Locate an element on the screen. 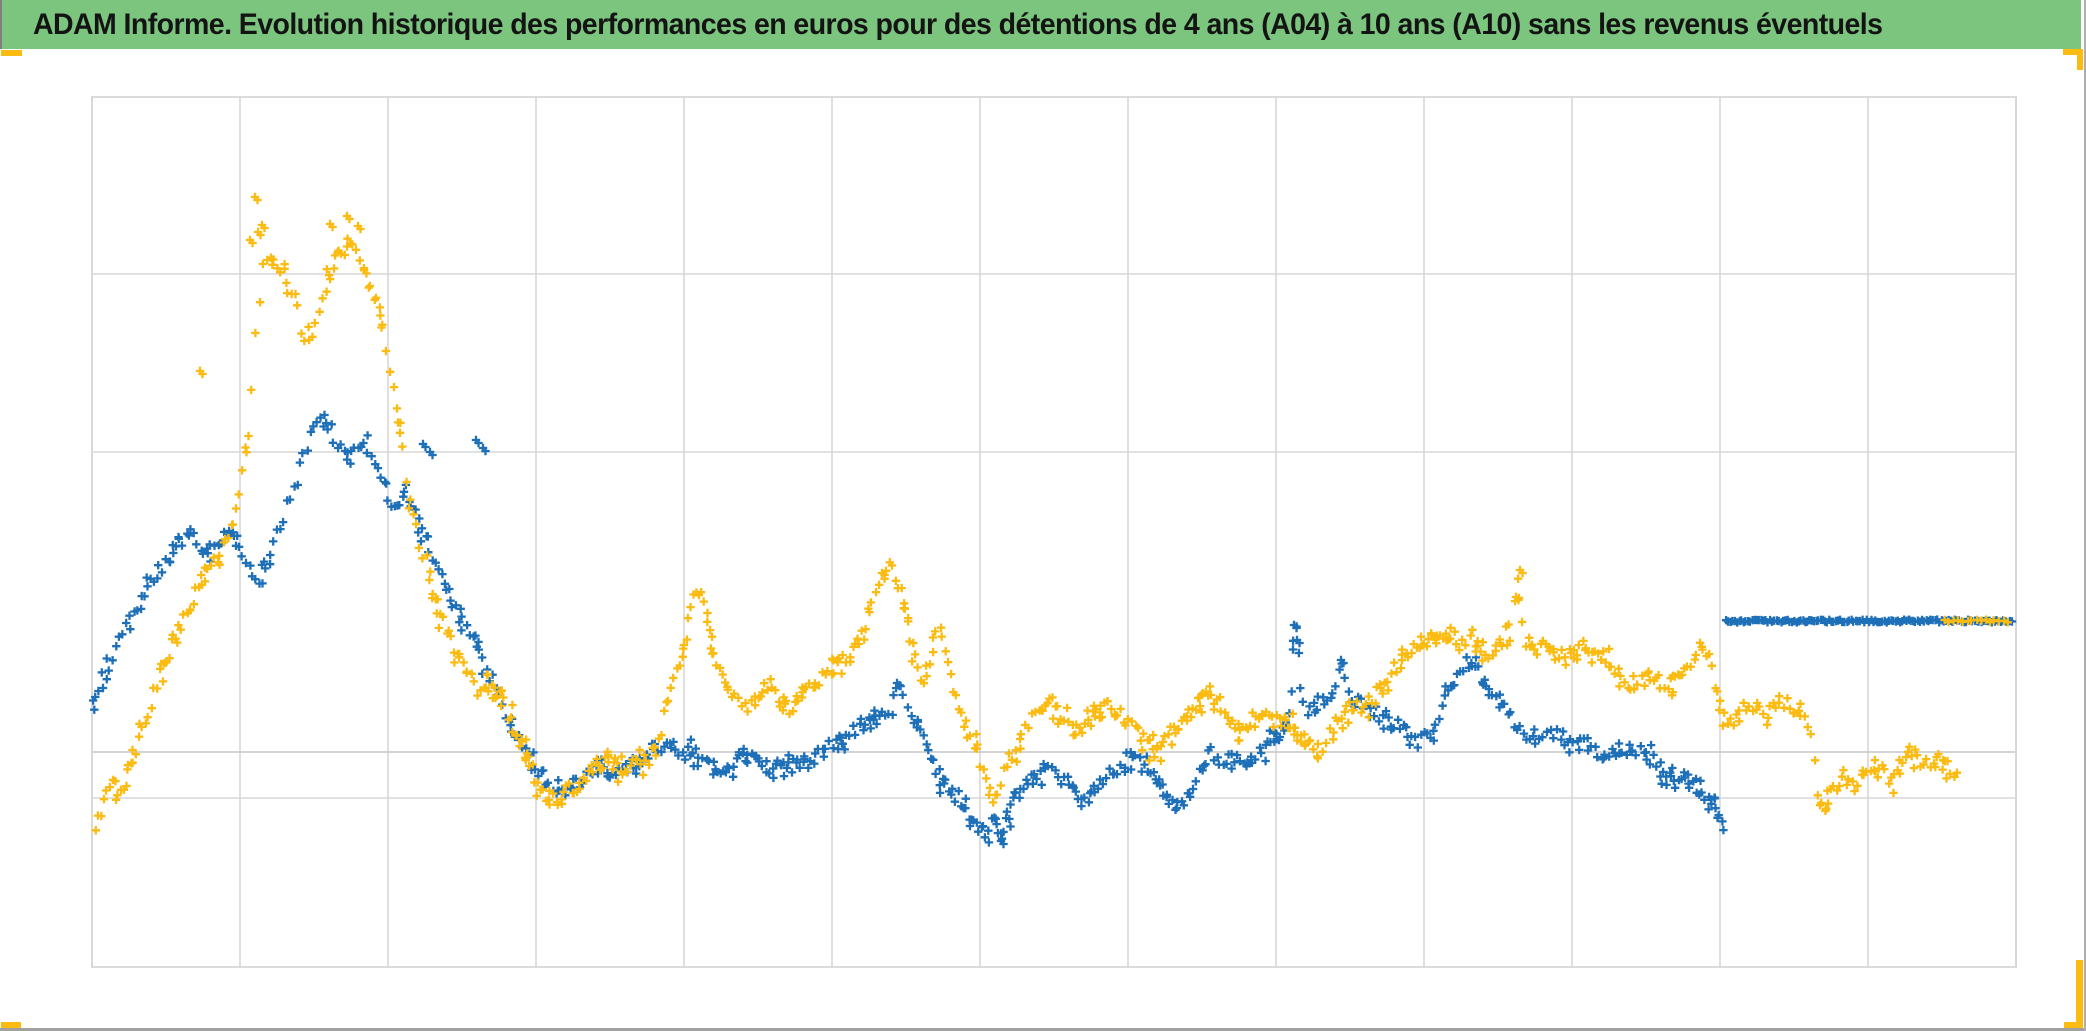 Image resolution: width=2086 pixels, height=1031 pixels. header-left-notch is located at coordinates (1, 24).